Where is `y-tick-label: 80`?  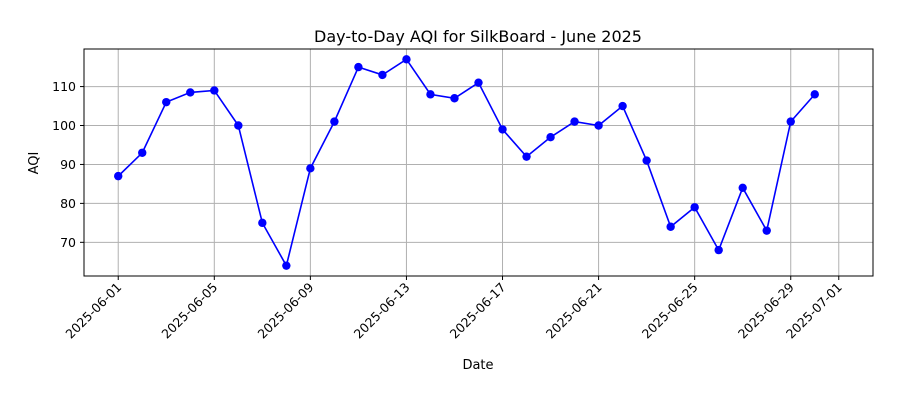 y-tick-label: 80 is located at coordinates (68, 203).